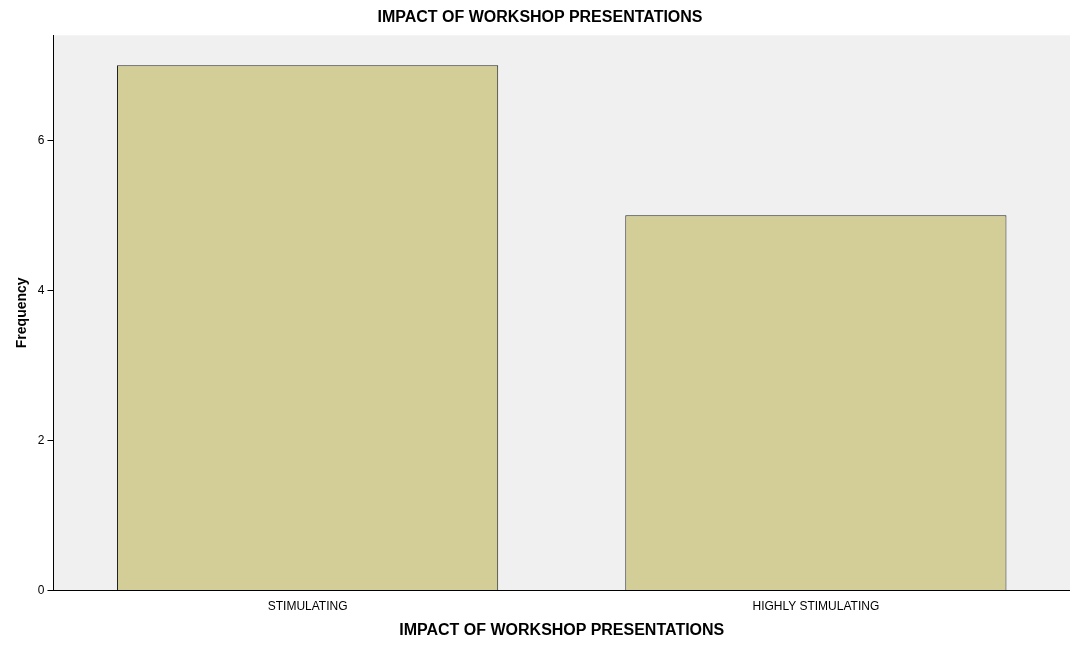 This screenshot has height=652, width=1070. Describe the element at coordinates (562, 629) in the screenshot. I see `x-axis-title: IMPACT OF WORKSHOP PRESENTATIONS` at that location.